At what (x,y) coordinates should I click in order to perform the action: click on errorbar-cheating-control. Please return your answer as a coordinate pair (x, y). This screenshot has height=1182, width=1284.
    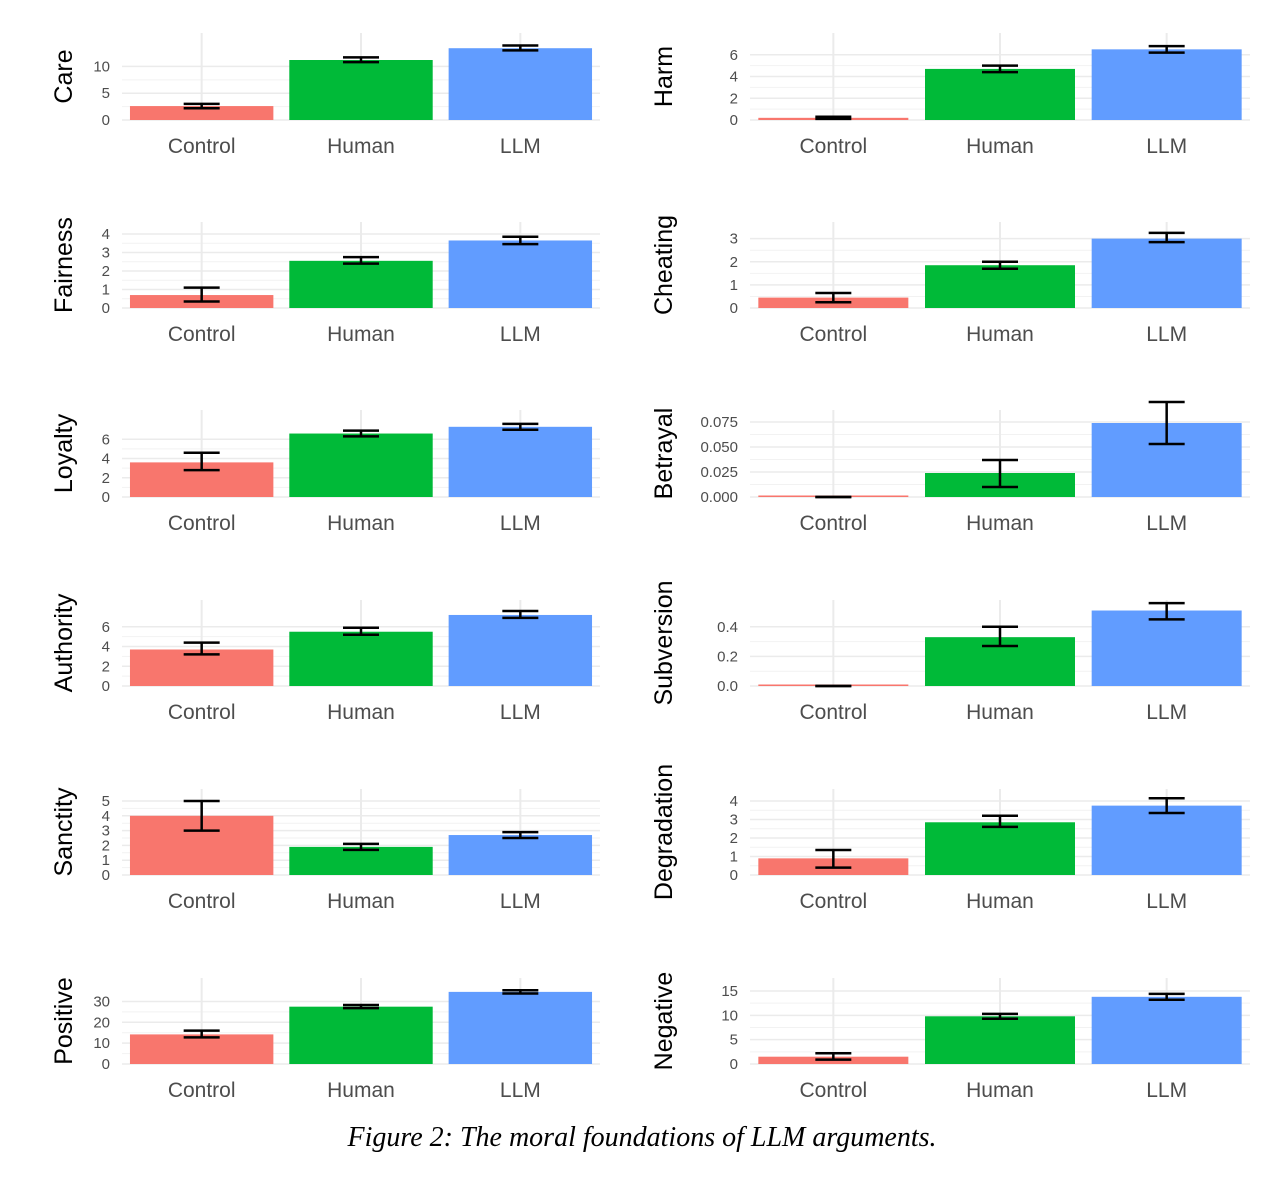
    Looking at the image, I should click on (833, 297).